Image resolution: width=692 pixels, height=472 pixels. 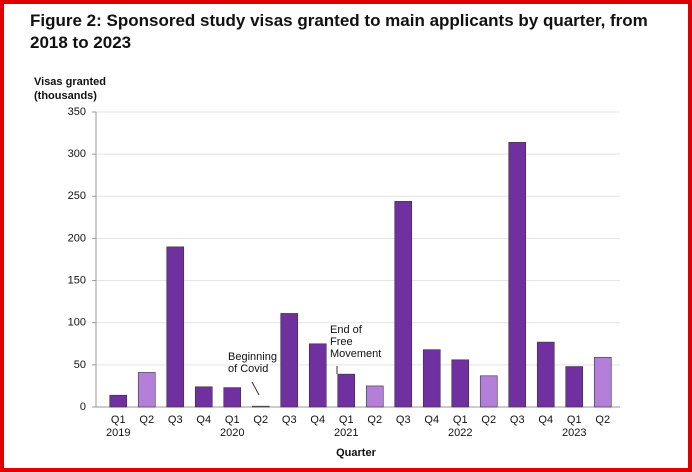 I want to click on y-tick-label: 200, so click(x=77, y=238).